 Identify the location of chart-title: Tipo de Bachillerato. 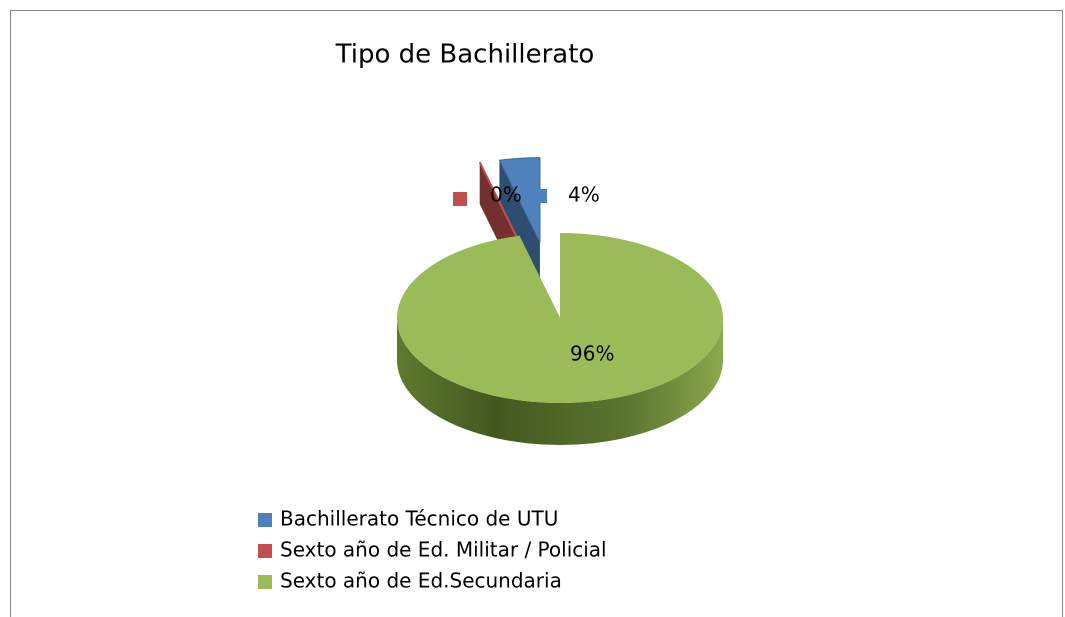
(465, 55).